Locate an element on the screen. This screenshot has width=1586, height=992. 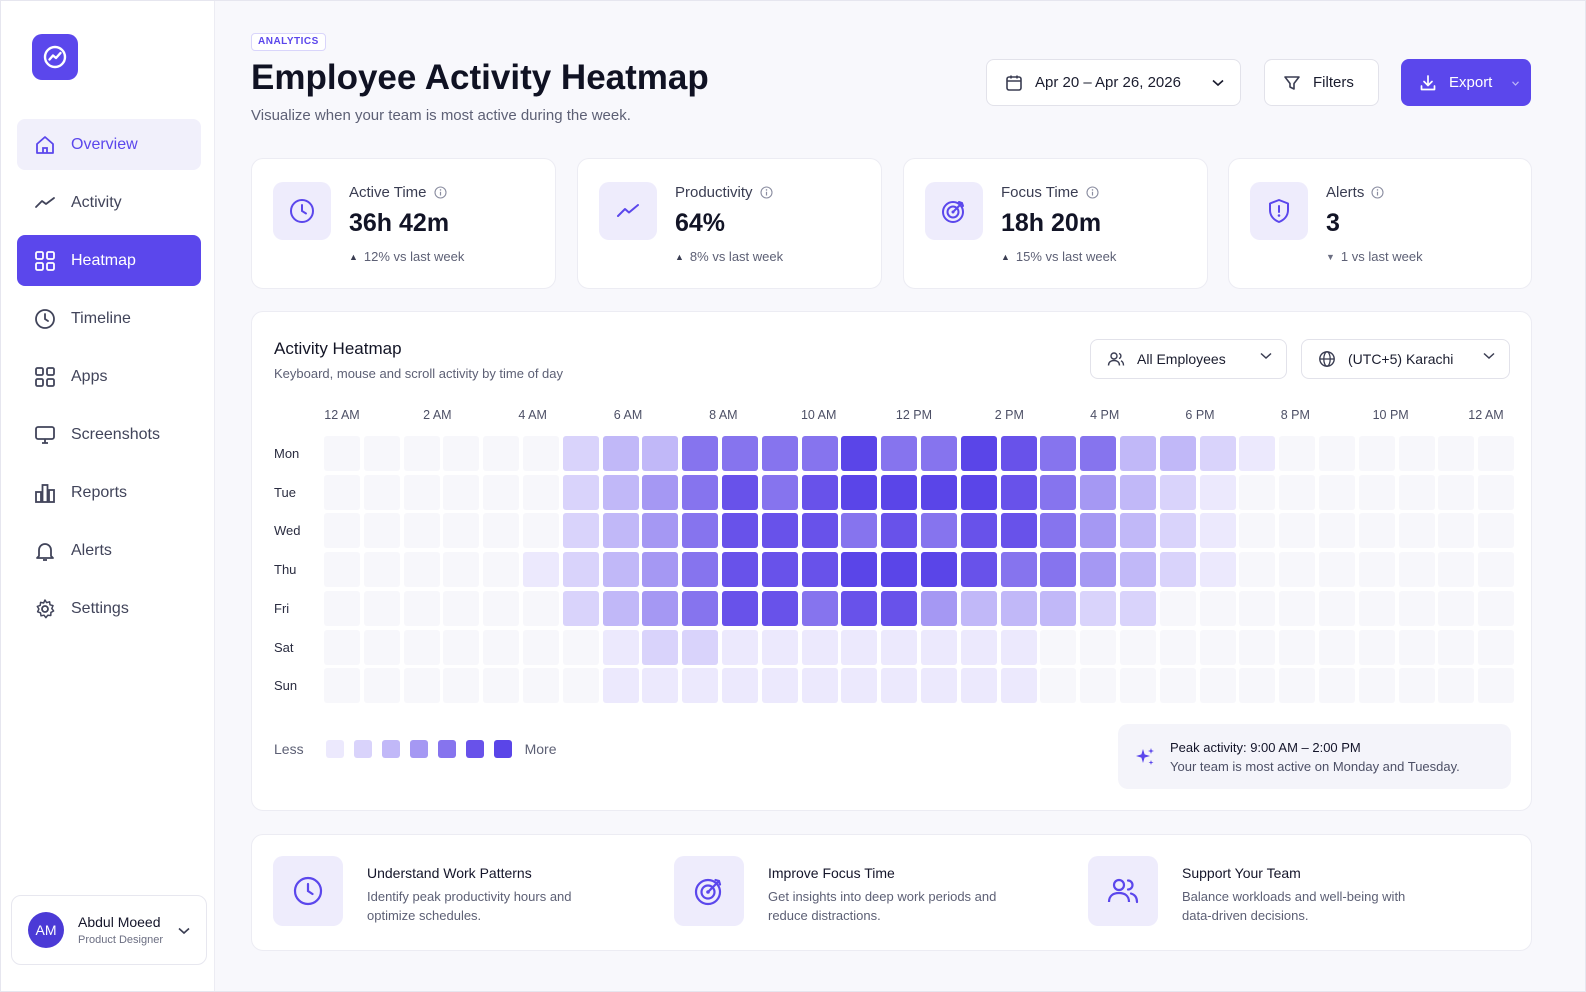
filters-button: Filters is located at coordinates (1321, 82).